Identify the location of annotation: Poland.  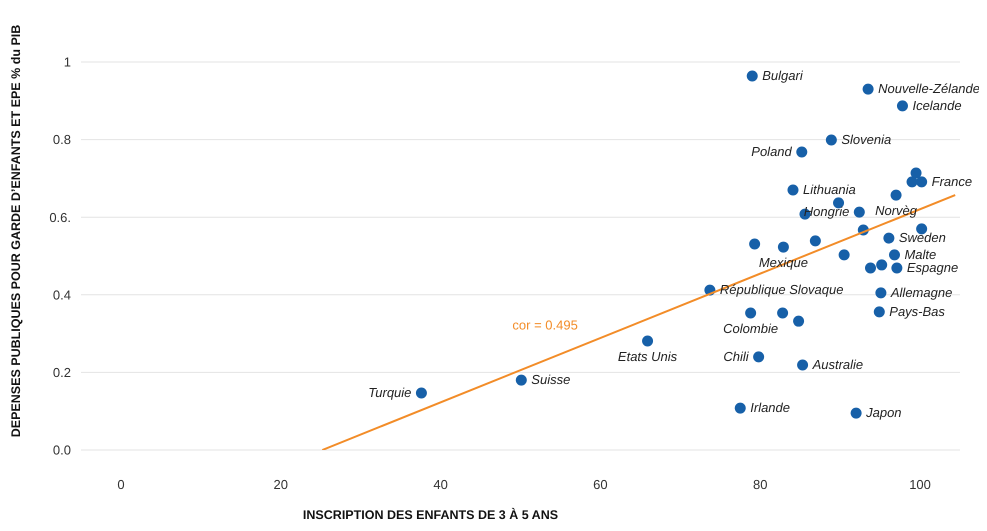
(772, 152).